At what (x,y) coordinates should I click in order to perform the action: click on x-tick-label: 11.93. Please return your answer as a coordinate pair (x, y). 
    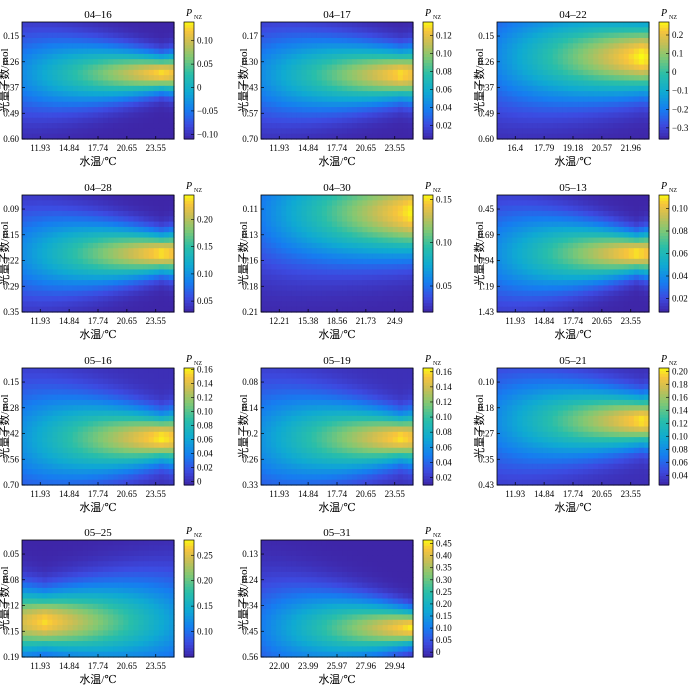
    Looking at the image, I should click on (515, 321).